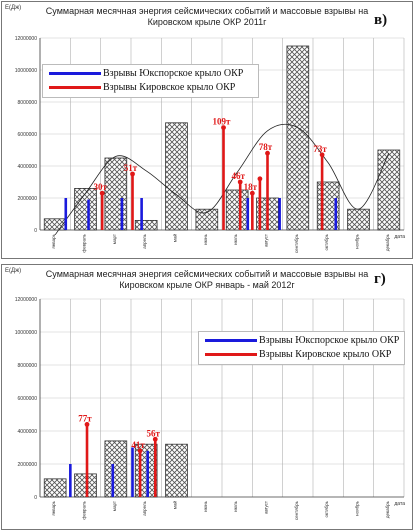 The width and height of the screenshot is (414, 531). What do you see at coordinates (381, 20) in the screenshot?
I see `panel-letter: в)` at bounding box center [381, 20].